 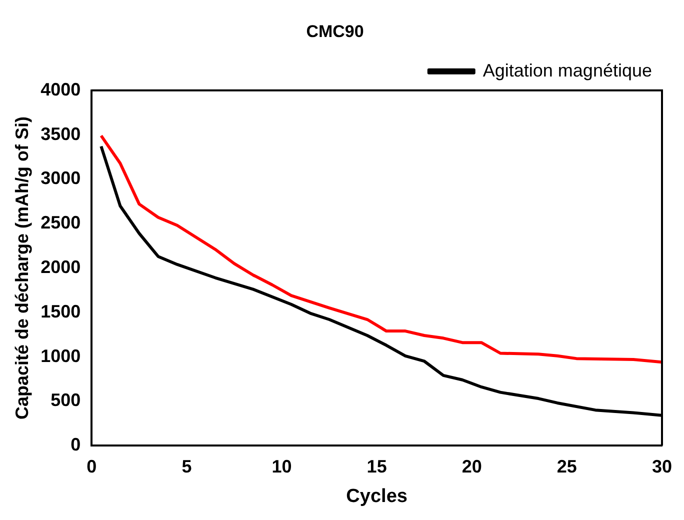 I want to click on y-axis-title: Capacité de décharge (mAh/g of Si), so click(x=22, y=268).